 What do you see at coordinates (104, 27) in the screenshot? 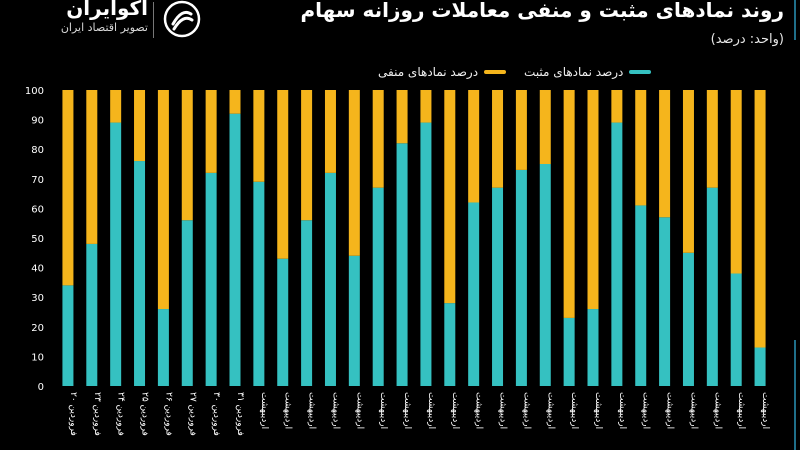
I see `brand-tagline: تصویر اقتصاد ایران` at bounding box center [104, 27].